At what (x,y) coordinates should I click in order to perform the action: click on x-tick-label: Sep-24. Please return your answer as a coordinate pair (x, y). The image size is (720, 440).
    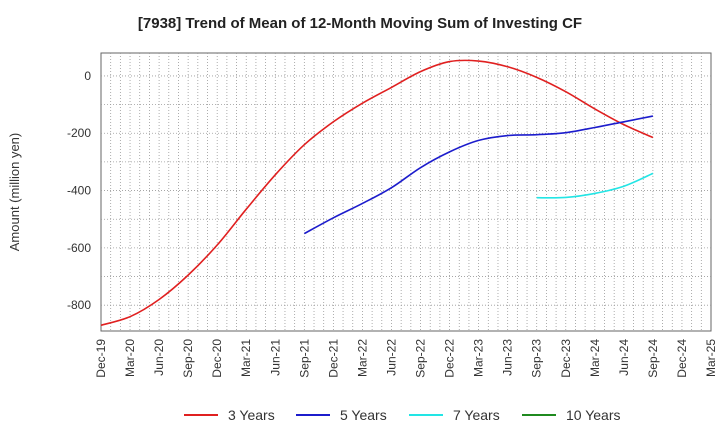
    Looking at the image, I should click on (653, 358).